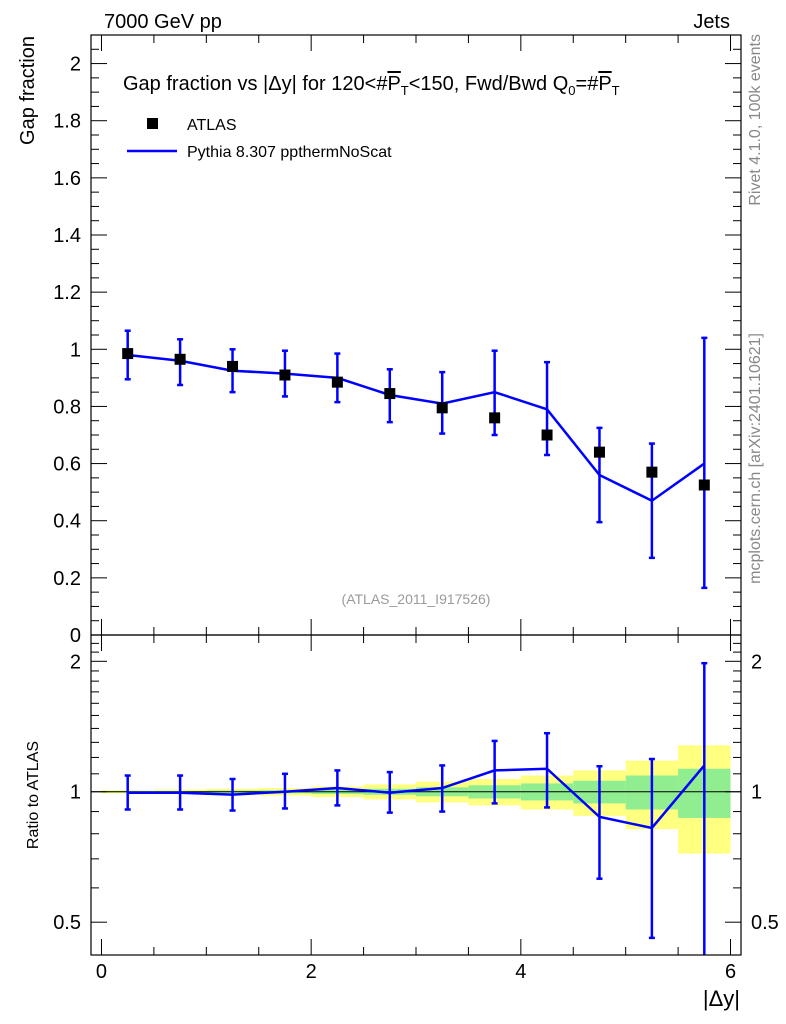 The width and height of the screenshot is (786, 1024). I want to click on legend-data-marker, so click(152, 123).